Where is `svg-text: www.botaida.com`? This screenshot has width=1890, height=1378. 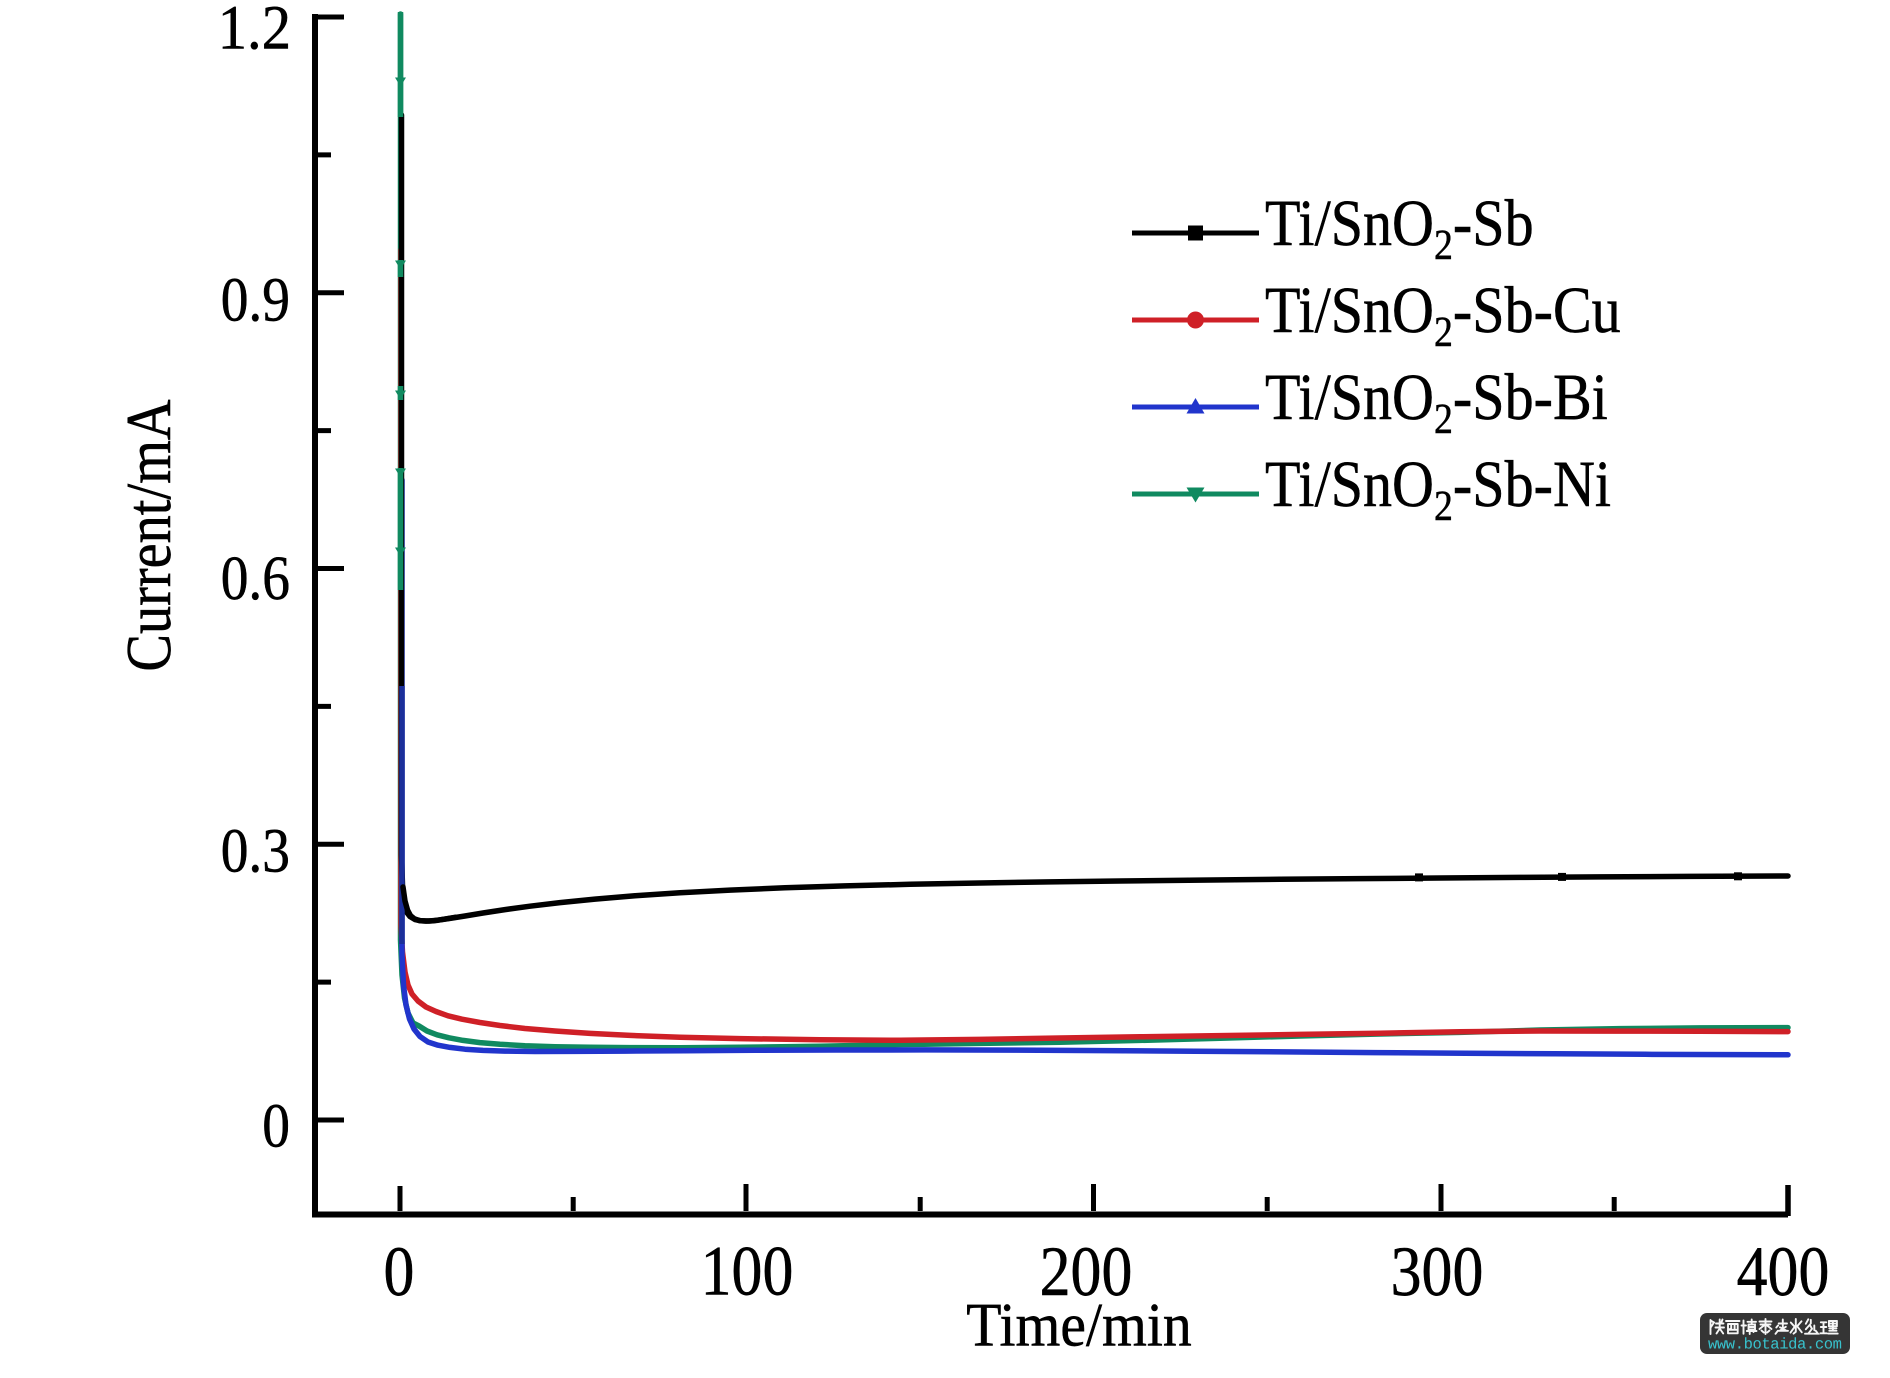 svg-text: www.botaida.com is located at coordinates (1775, 1345).